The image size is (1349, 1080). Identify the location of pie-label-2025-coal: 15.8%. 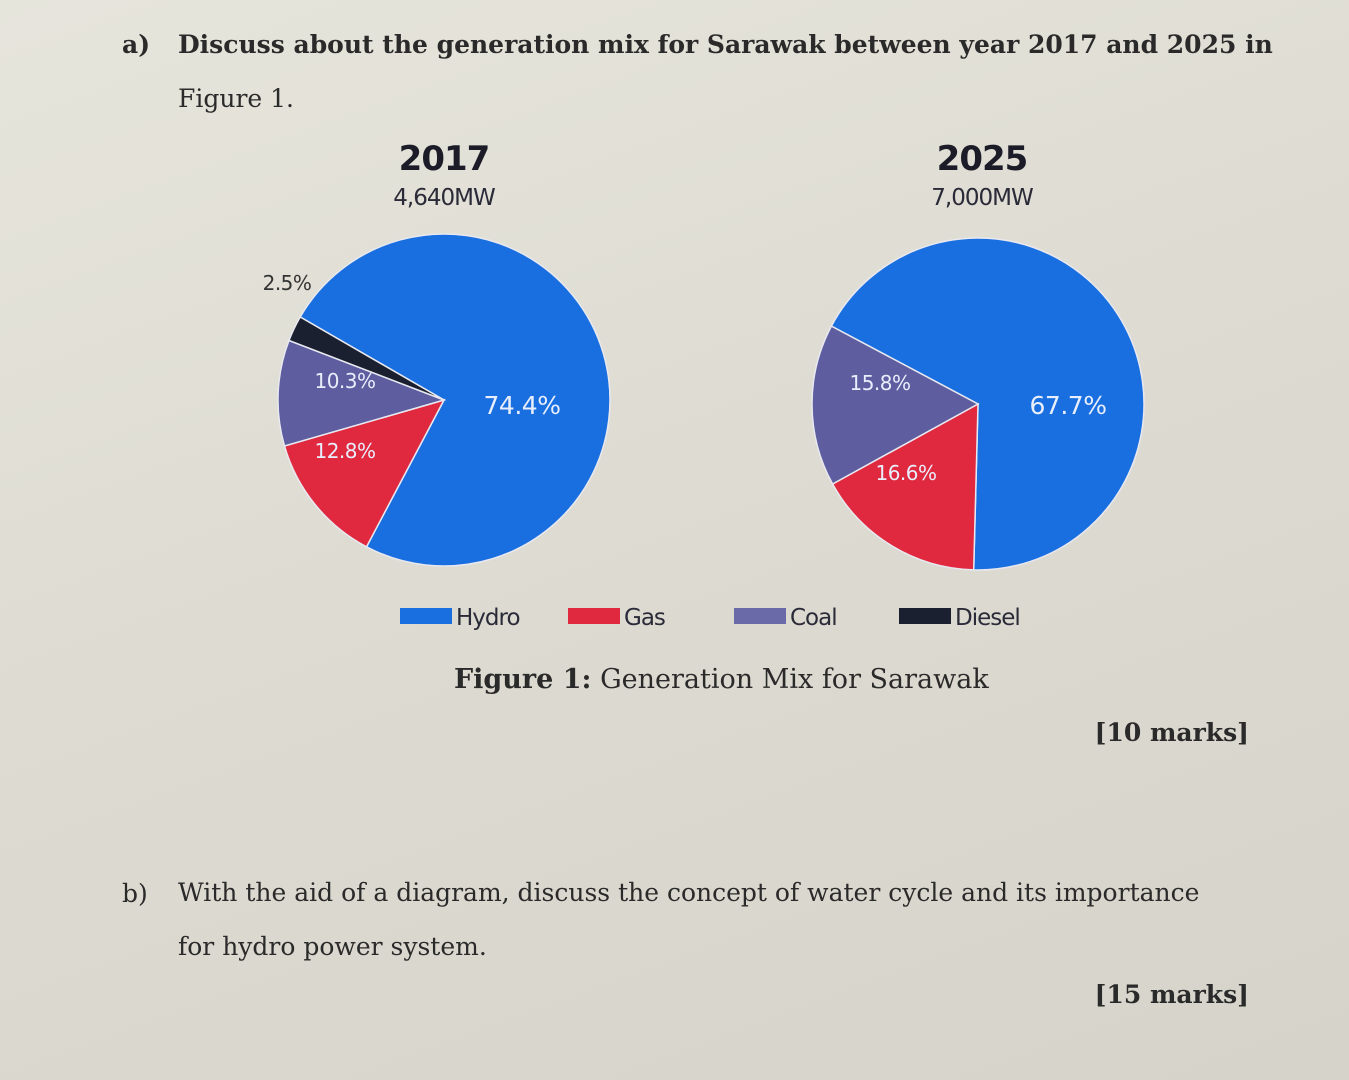
(879, 383).